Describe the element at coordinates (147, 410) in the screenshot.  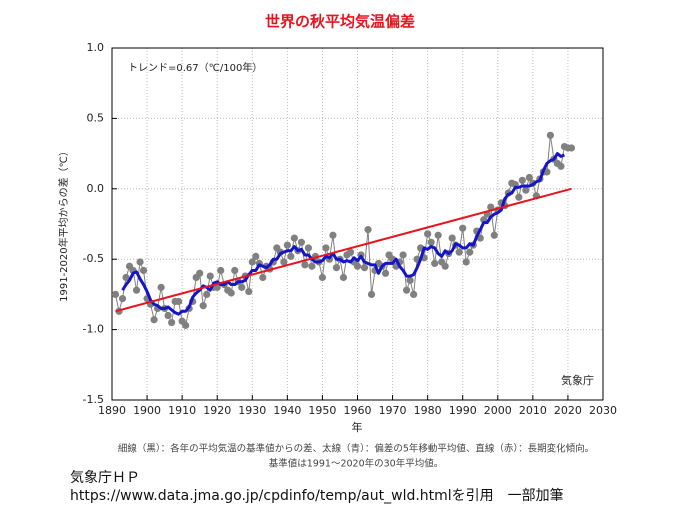
I see `x-tick-label: 1900` at that location.